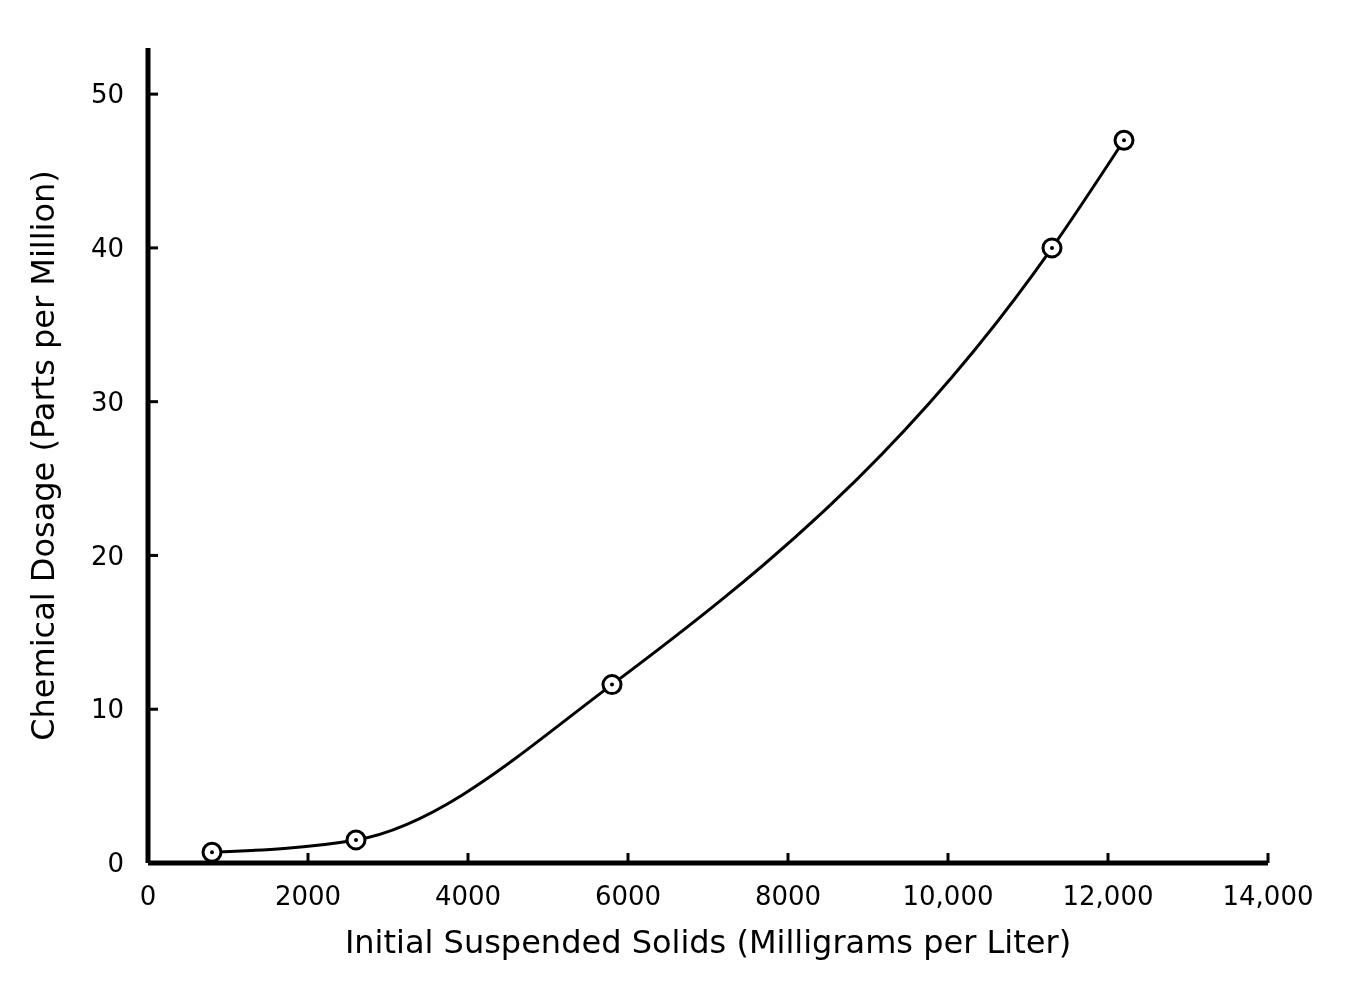 This screenshot has height=1002, width=1366. I want to click on x-tick-label: 8000, so click(788, 896).